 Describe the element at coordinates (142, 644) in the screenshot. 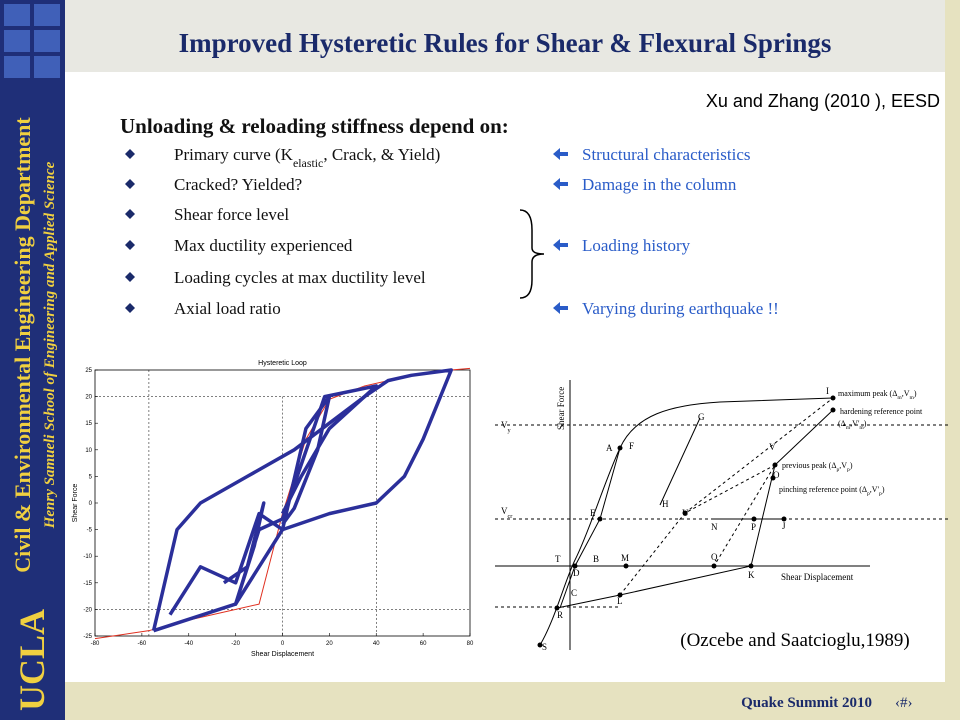

I see `x-tick-label: -60` at that location.